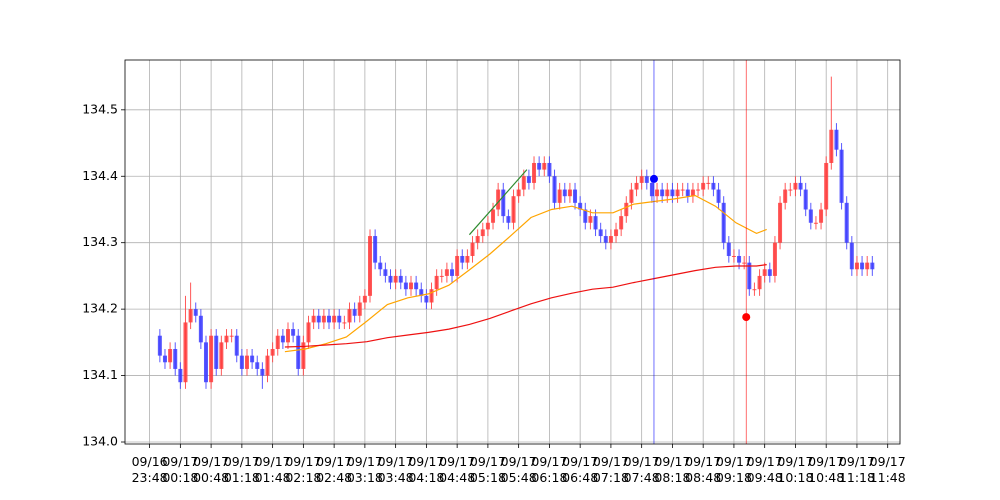  I want to click on x-tick-label: 09/17 01:48, so click(273, 469).